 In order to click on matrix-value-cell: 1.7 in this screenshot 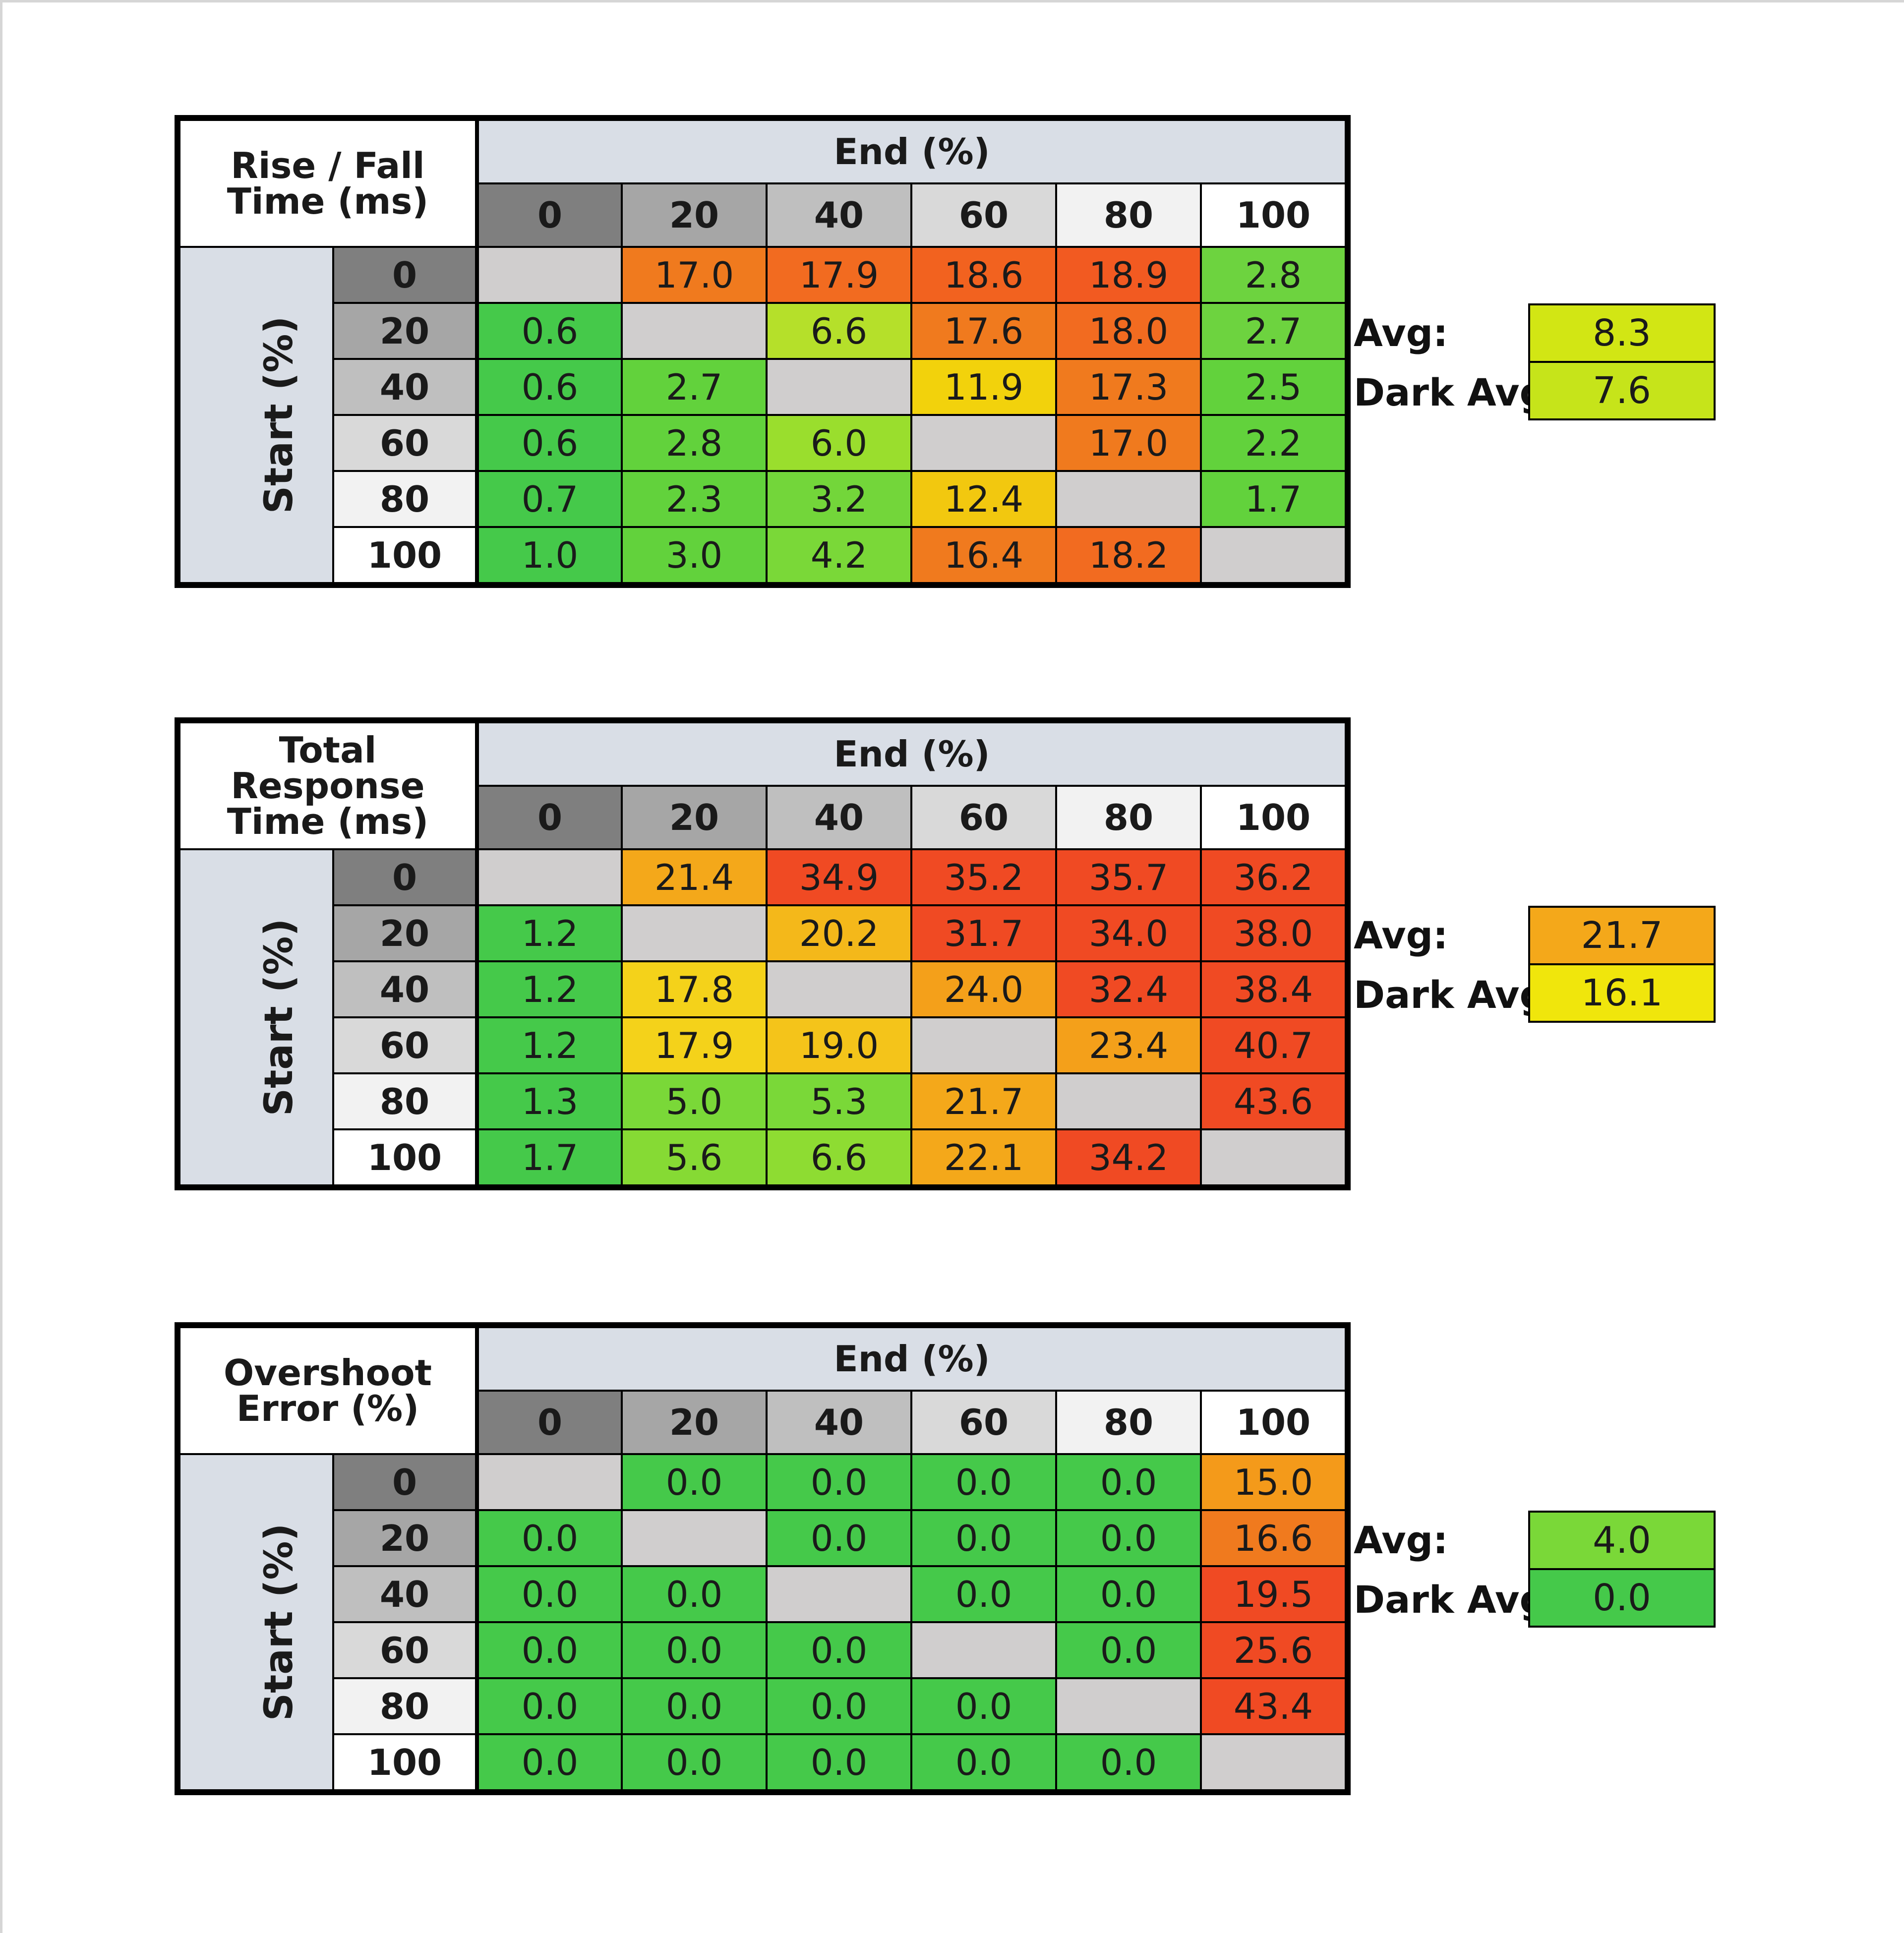, I will do `click(1273, 499)`.